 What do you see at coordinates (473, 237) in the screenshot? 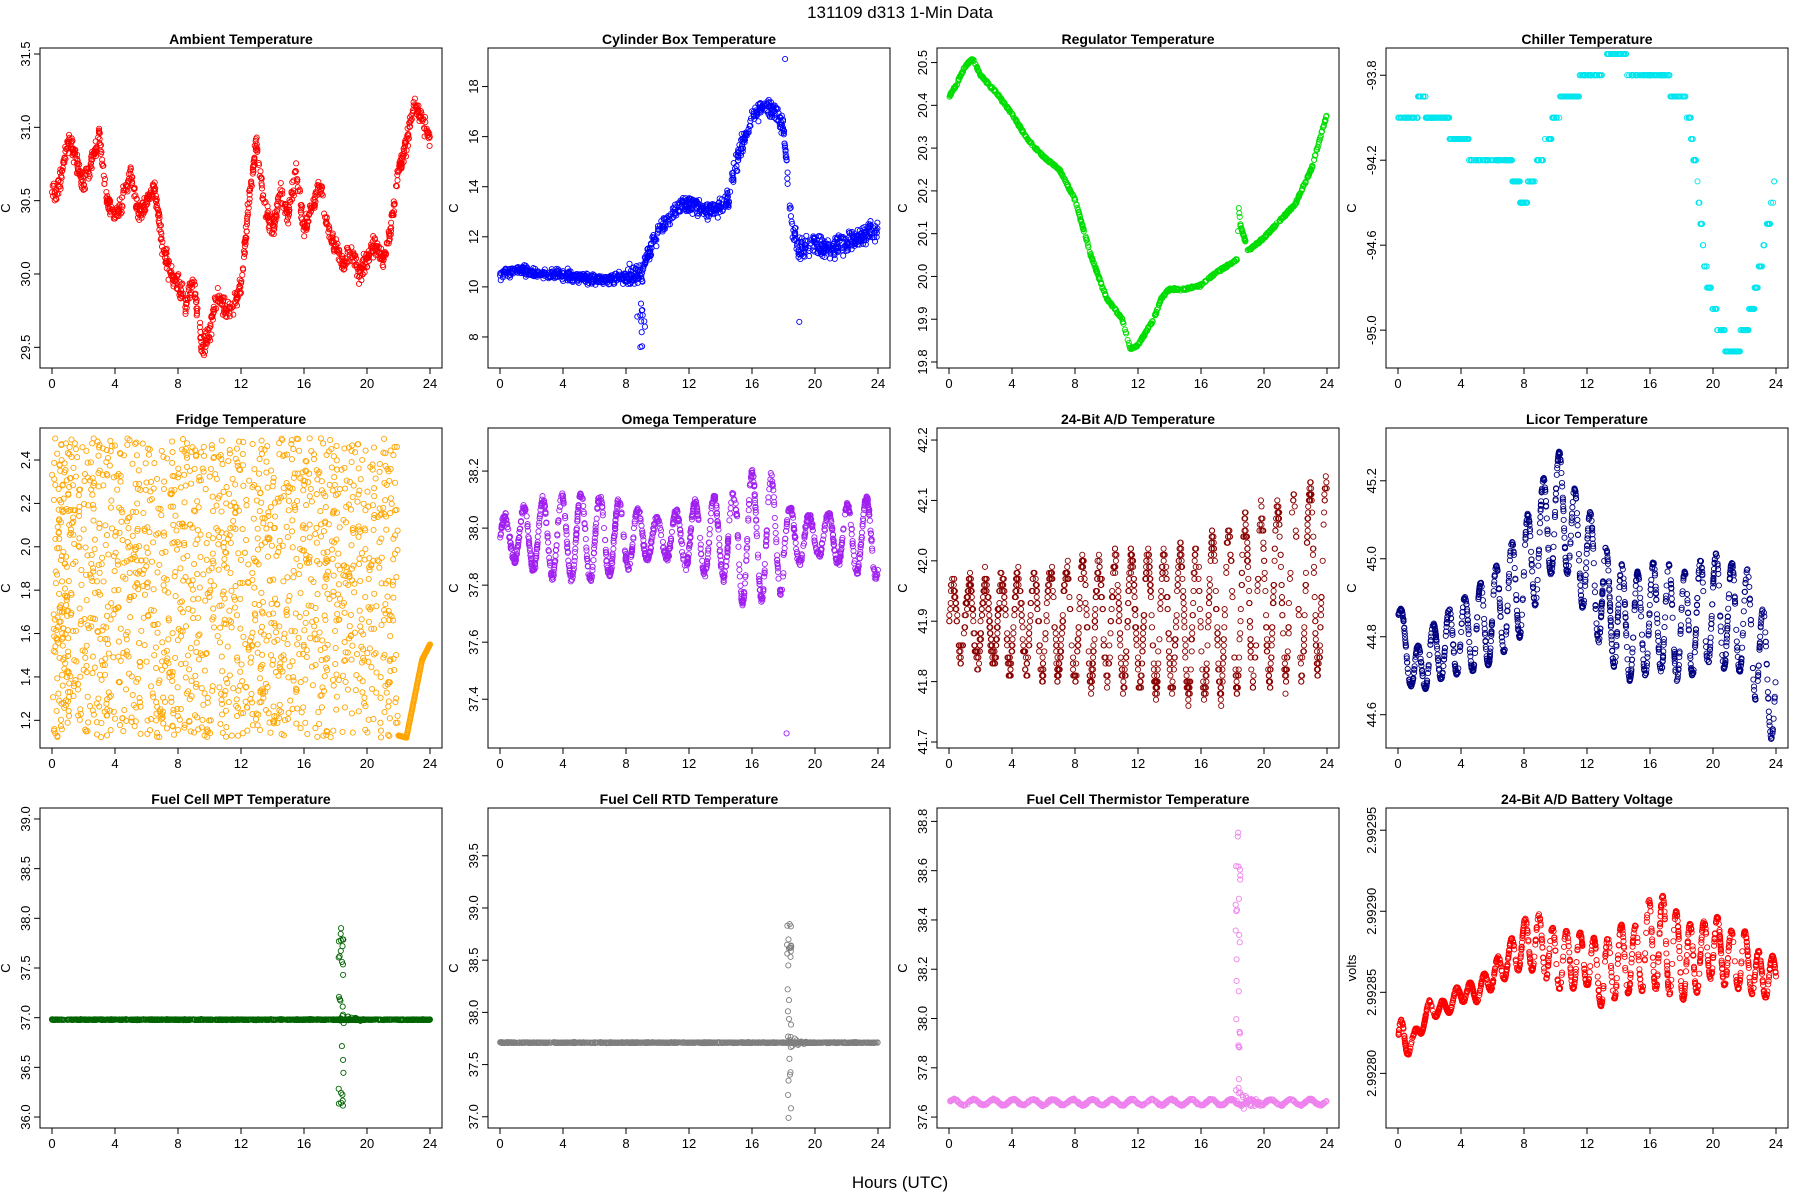
I see `y-tick-label: 12` at bounding box center [473, 237].